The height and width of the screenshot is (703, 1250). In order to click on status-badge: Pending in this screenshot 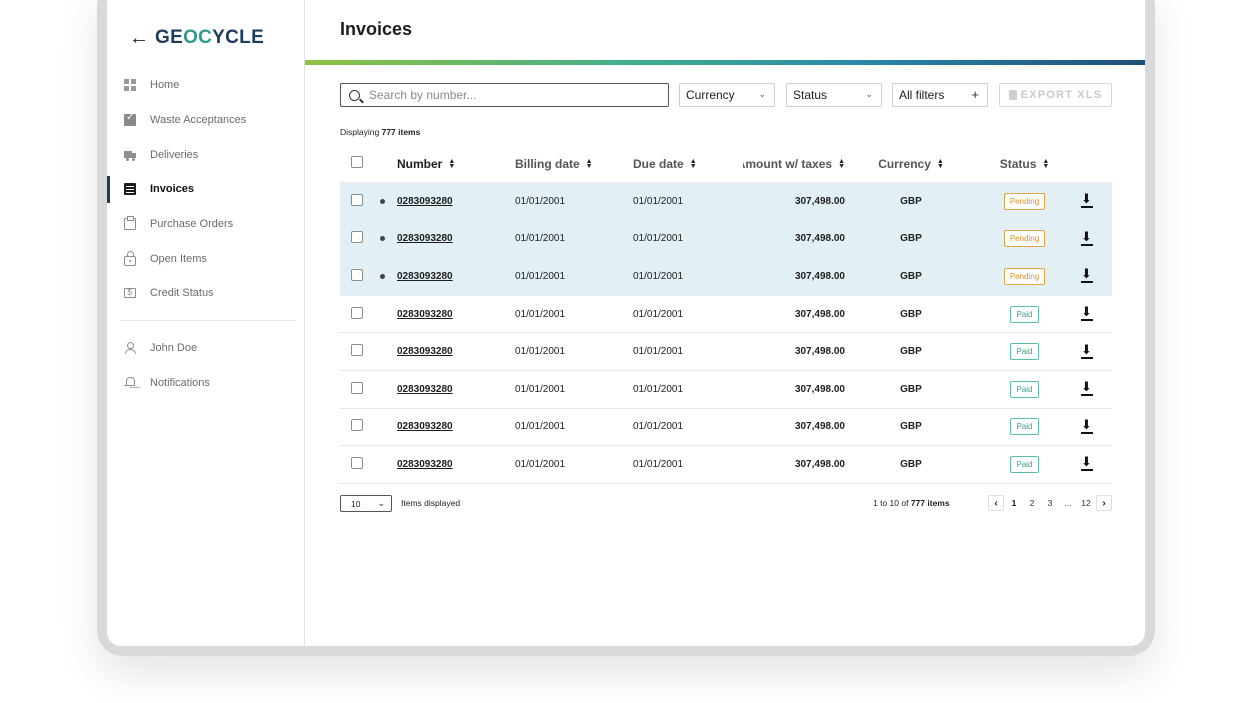, I will do `click(1024, 239)`.